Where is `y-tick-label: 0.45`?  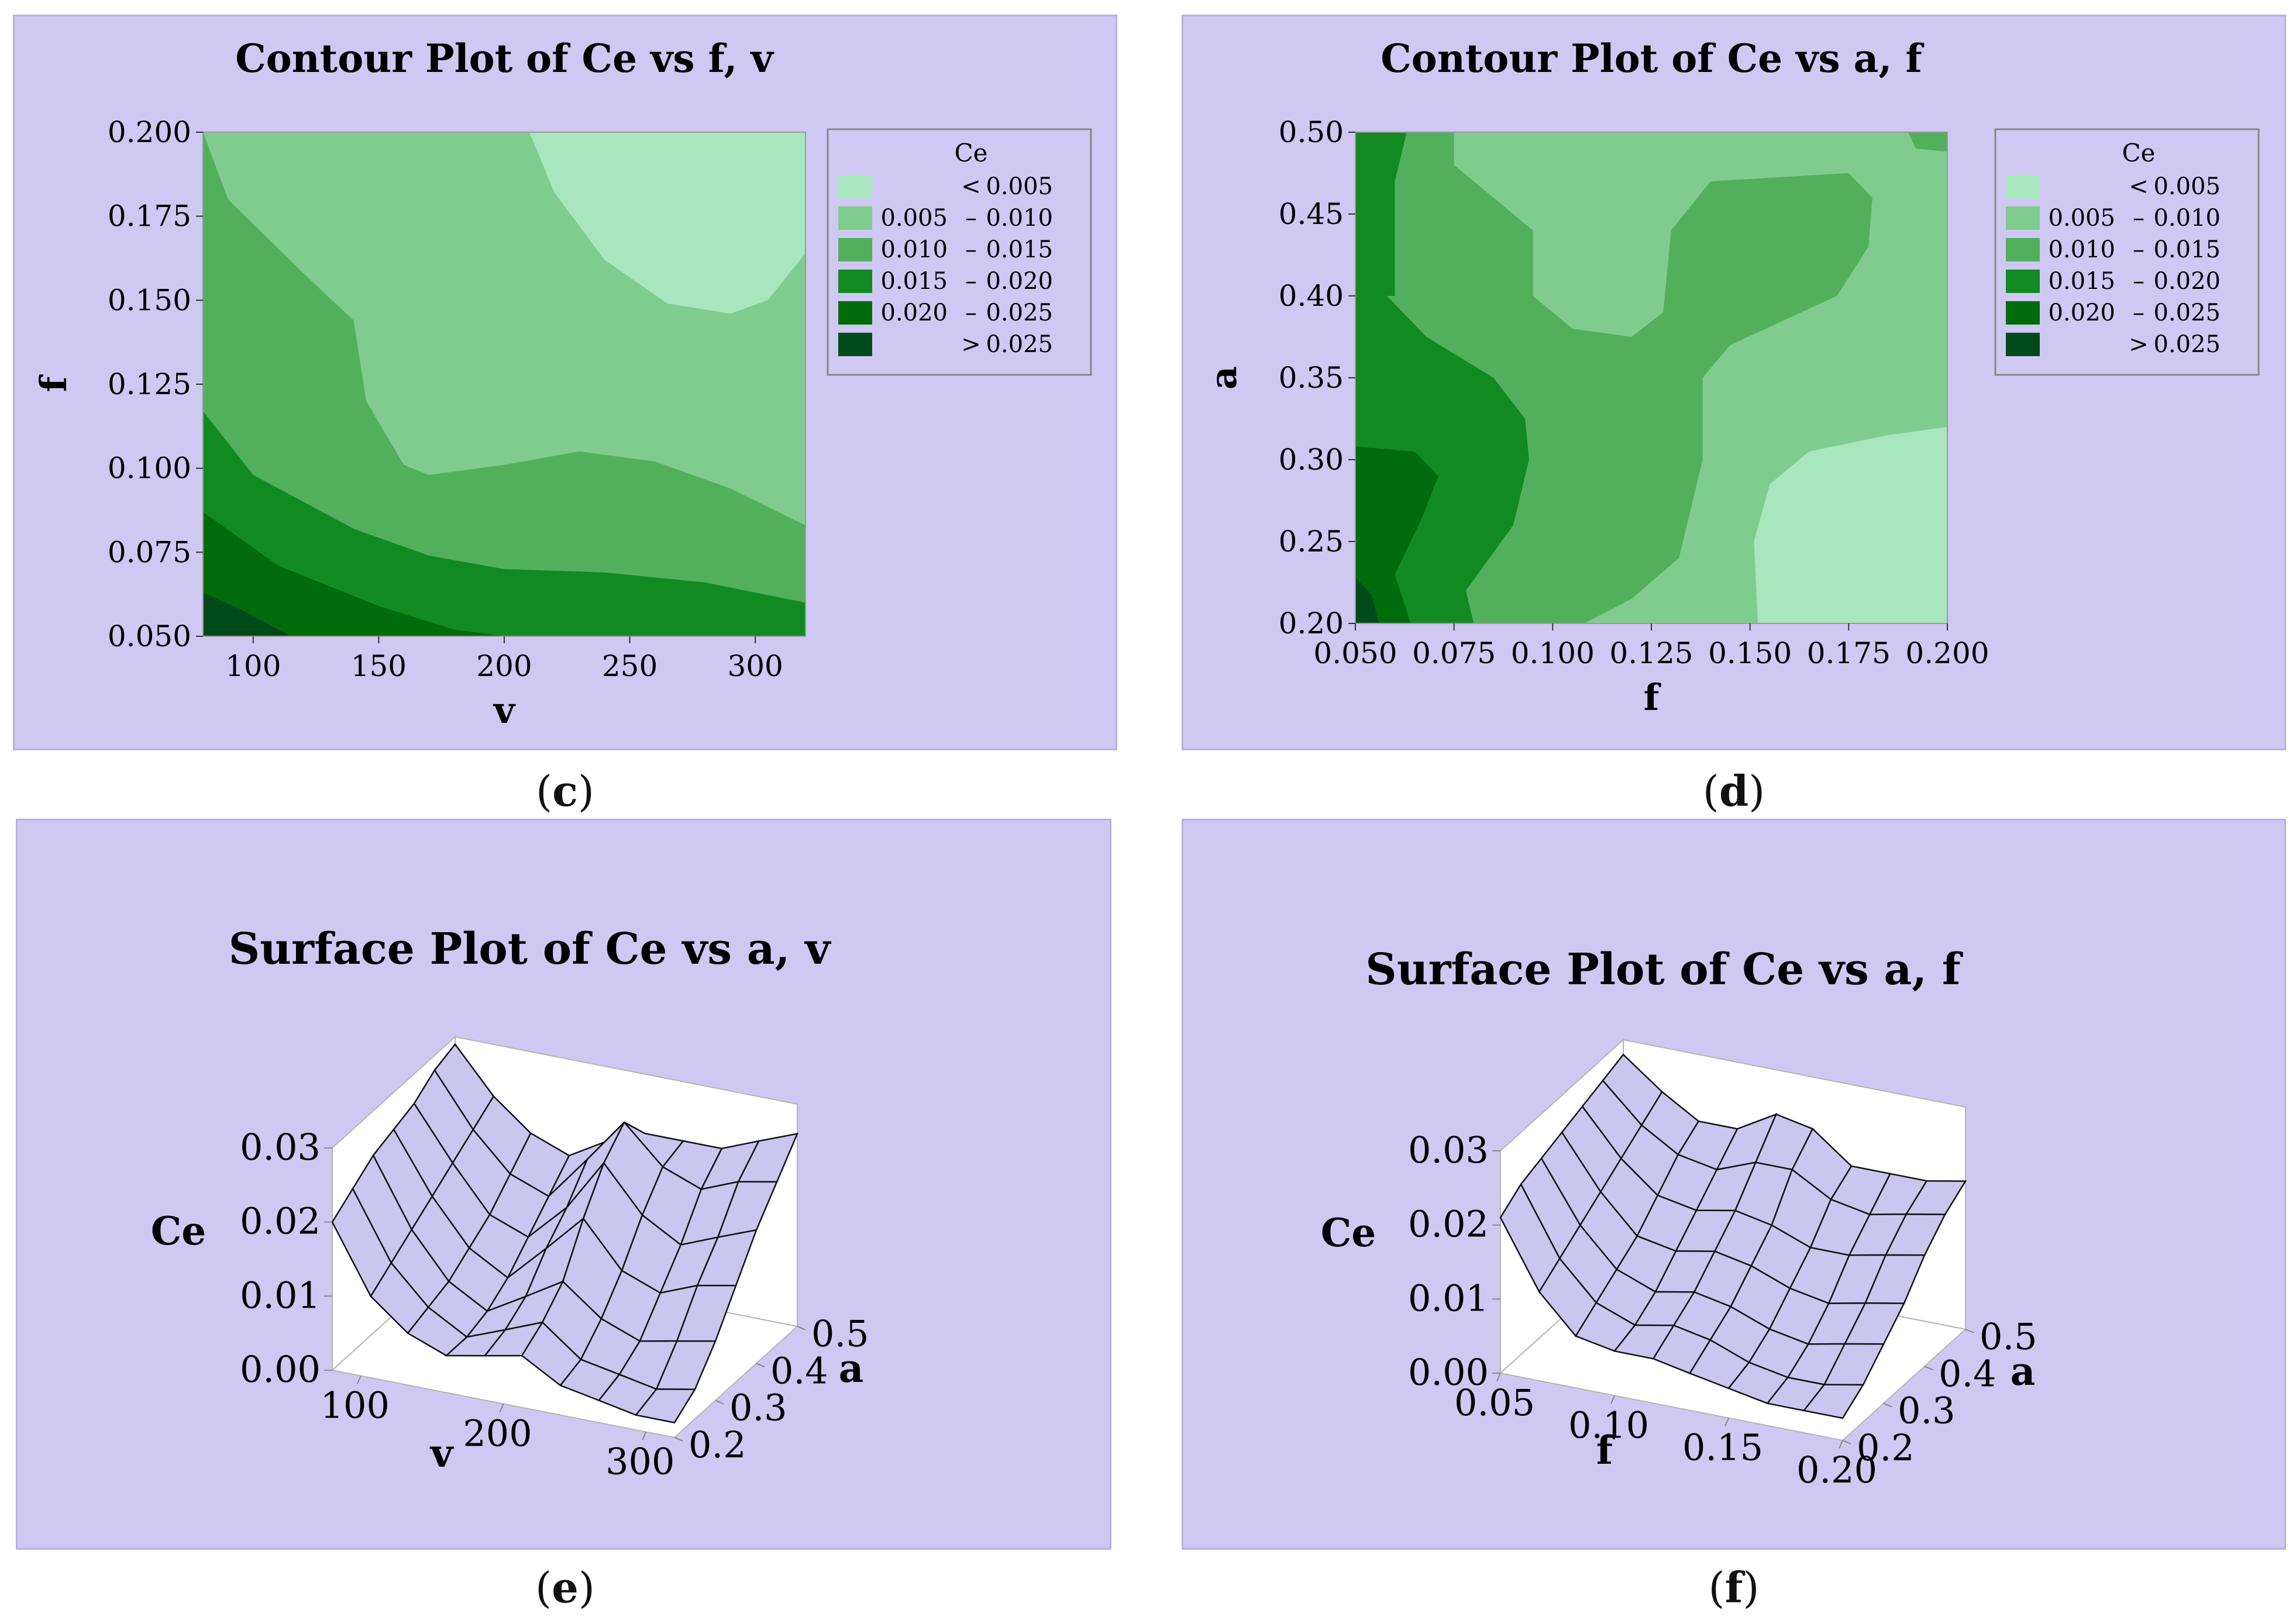 y-tick-label: 0.45 is located at coordinates (1311, 214).